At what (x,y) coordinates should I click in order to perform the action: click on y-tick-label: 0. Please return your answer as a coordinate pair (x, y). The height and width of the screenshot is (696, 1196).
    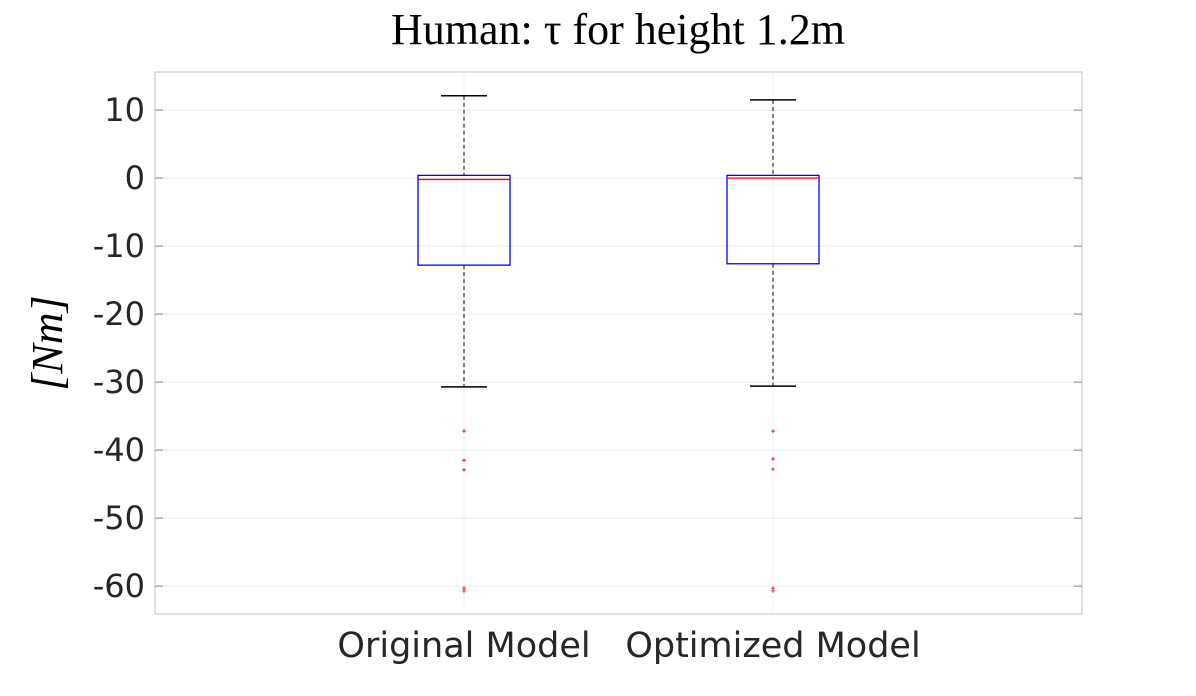
    Looking at the image, I should click on (135, 178).